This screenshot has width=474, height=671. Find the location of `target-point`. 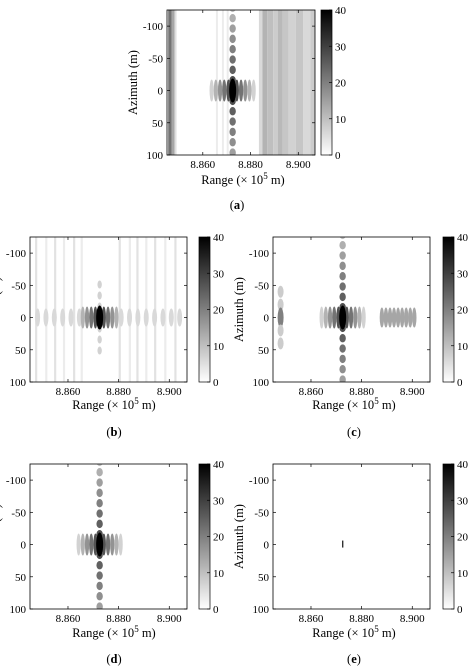

target-point is located at coordinates (343, 544).